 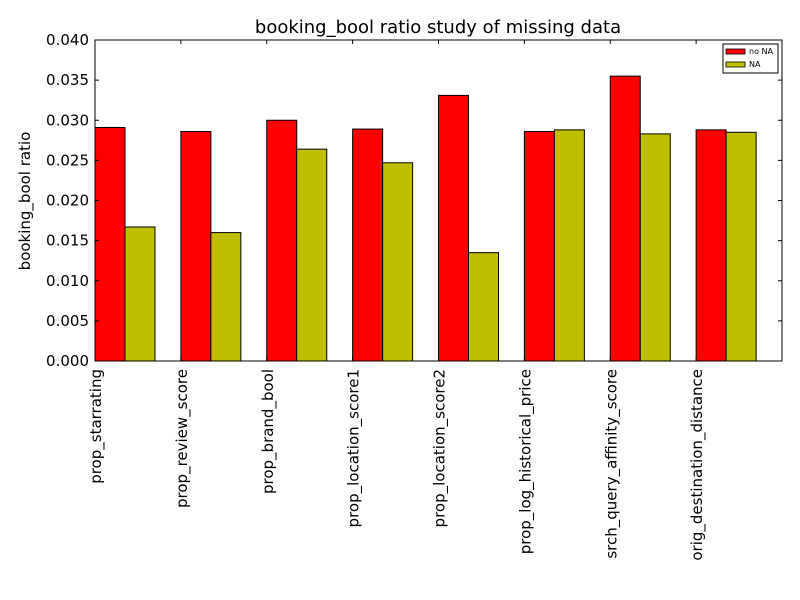 I want to click on y-tick-label: 0.040, so click(x=67, y=40).